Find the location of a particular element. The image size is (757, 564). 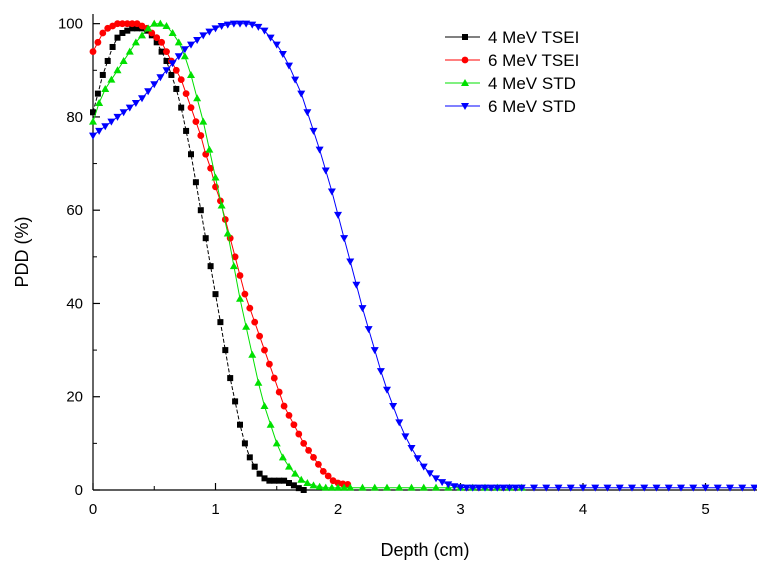

legend-label: 6 MeV TSEI is located at coordinates (533, 60).